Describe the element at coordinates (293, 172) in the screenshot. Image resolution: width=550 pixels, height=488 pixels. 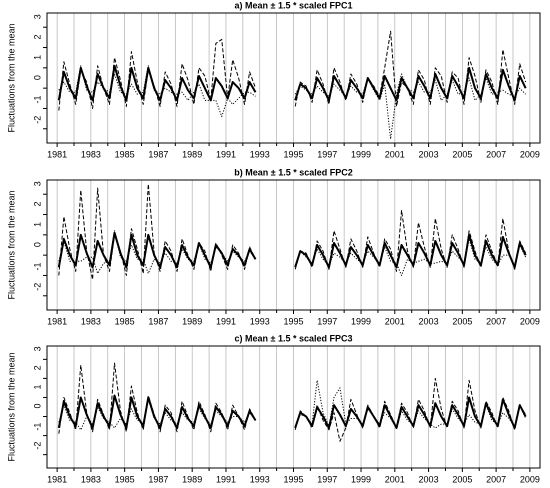
I see `panel-title: b) Mean ± 1.5 * scaled FPC2` at that location.